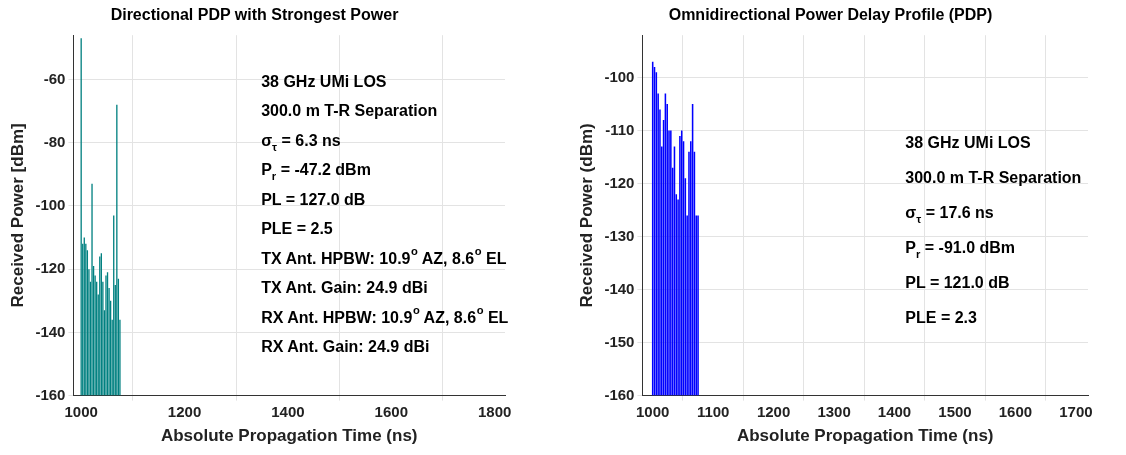  What do you see at coordinates (344, 288) in the screenshot?
I see `annotation: TX Ant. Gain: 24.9 dBi` at bounding box center [344, 288].